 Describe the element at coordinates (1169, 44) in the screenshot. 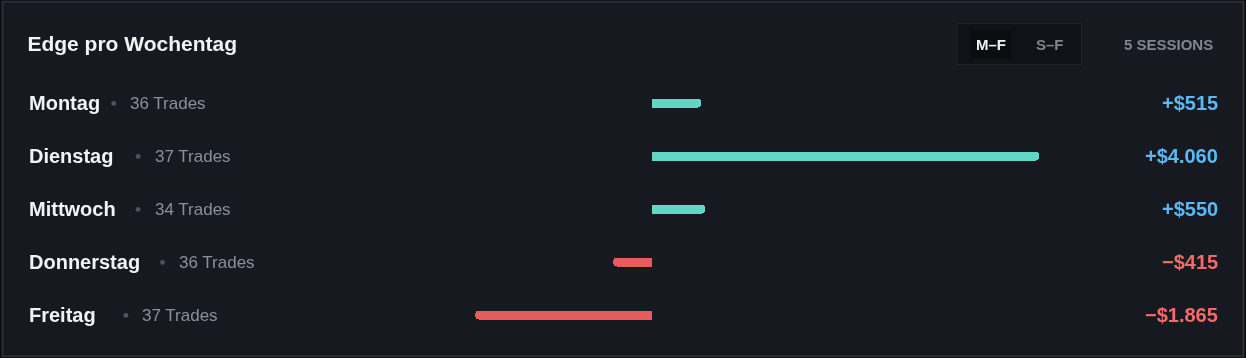

I see `text: 5 SESSIONS` at that location.